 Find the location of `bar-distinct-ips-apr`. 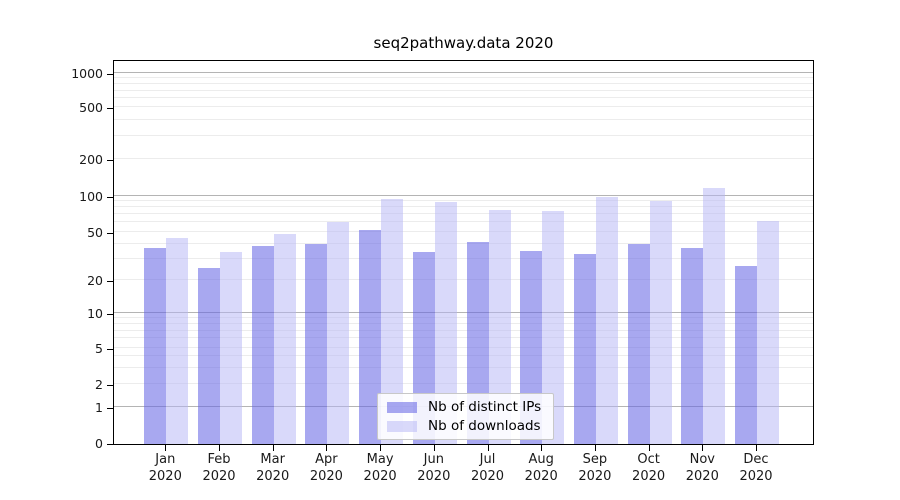

bar-distinct-ips-apr is located at coordinates (316, 343).